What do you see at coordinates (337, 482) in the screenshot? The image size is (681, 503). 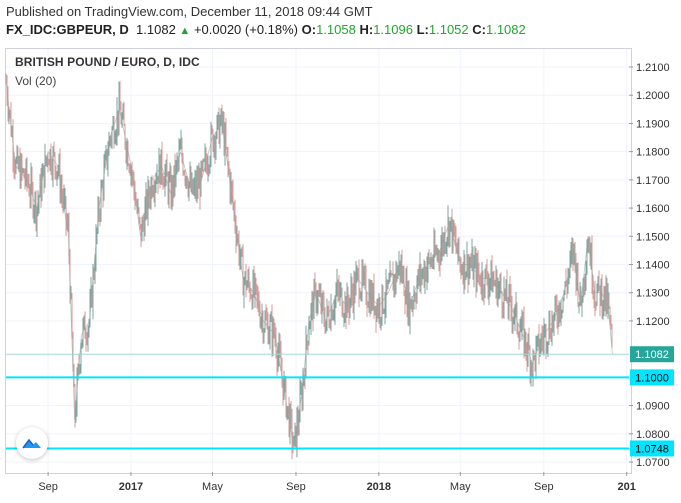 I see `time-axis: Sep 2017 May Sep 2018 May Sep 201` at bounding box center [337, 482].